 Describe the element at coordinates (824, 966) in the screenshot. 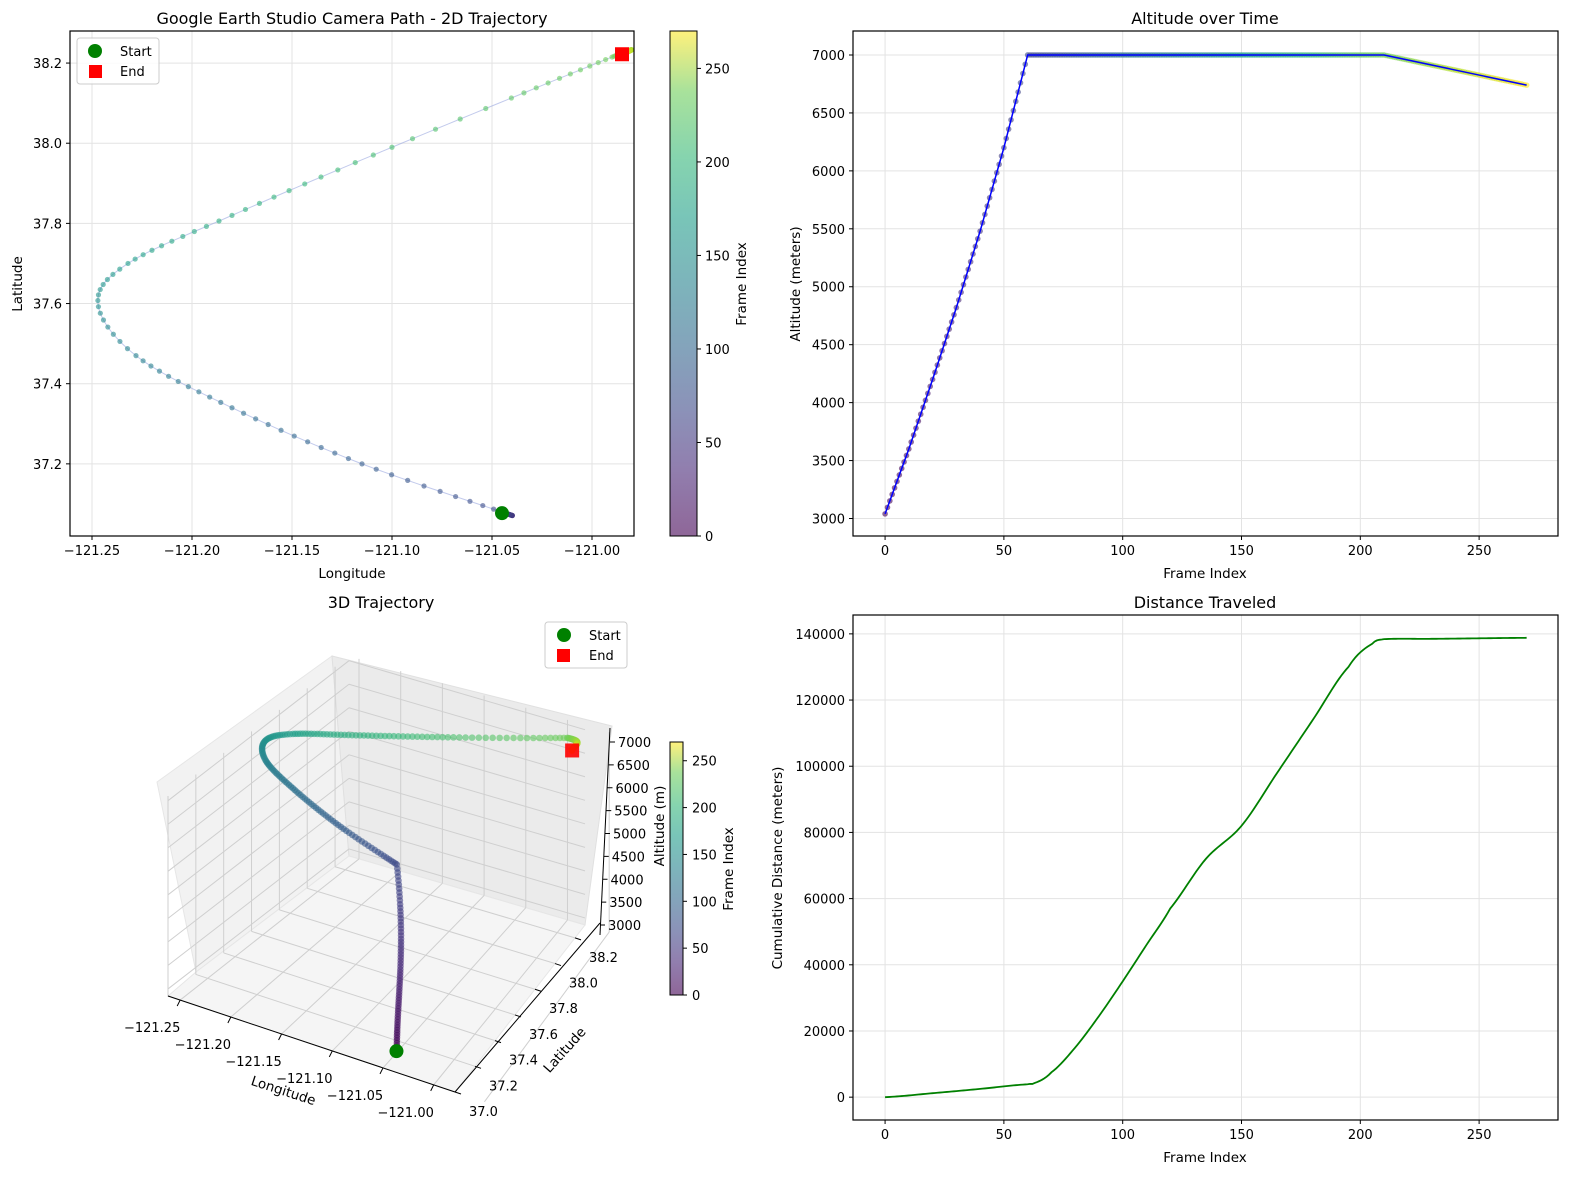

I see `tick-label-y: 40000` at that location.